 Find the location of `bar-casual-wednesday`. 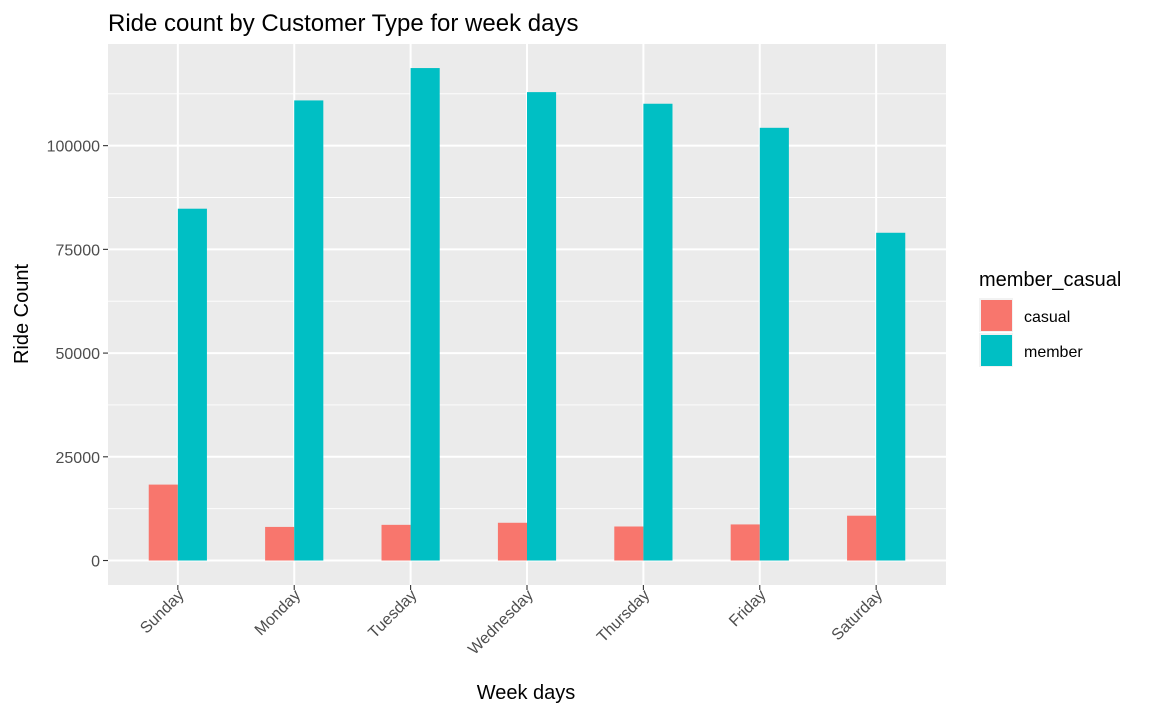

bar-casual-wednesday is located at coordinates (512, 541).